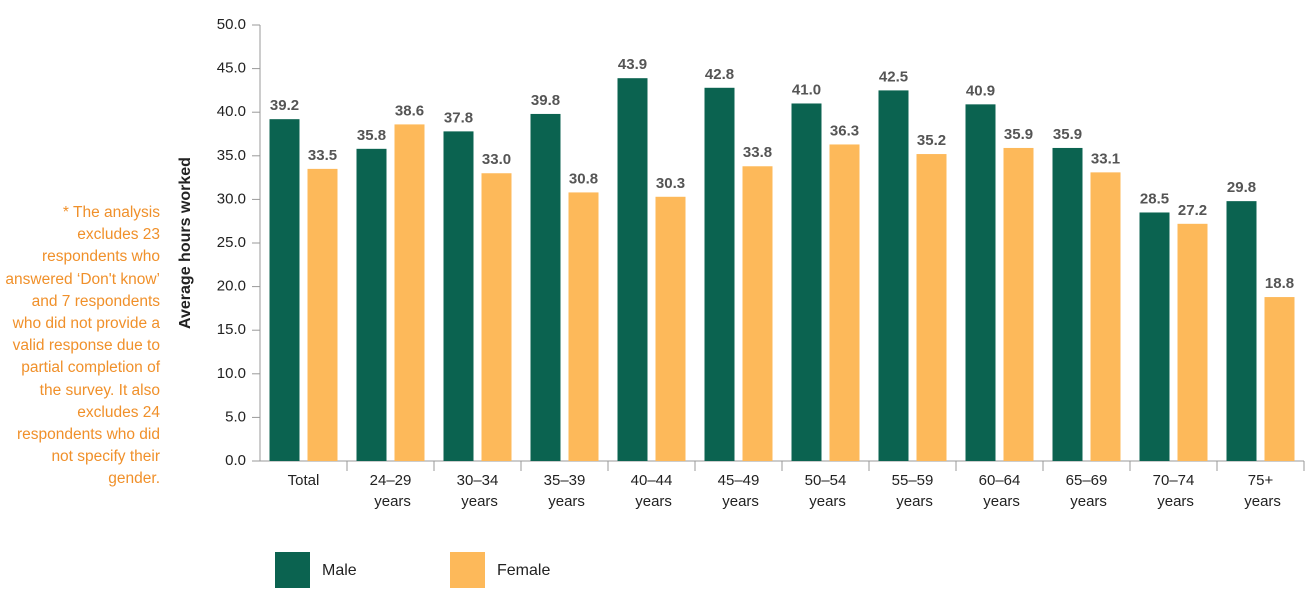  What do you see at coordinates (231, 155) in the screenshot?
I see `y-tick-label: 35.0` at bounding box center [231, 155].